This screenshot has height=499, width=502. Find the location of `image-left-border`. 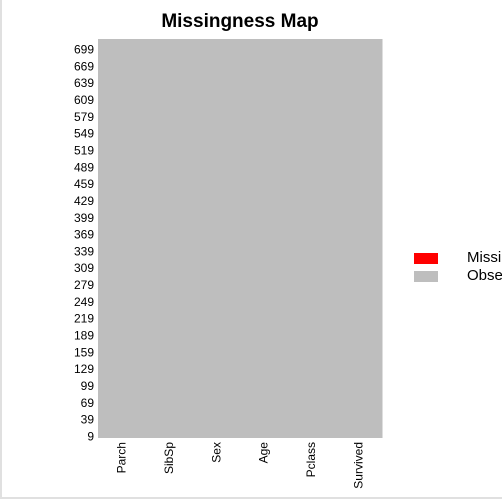

image-left-border is located at coordinates (1, 249).